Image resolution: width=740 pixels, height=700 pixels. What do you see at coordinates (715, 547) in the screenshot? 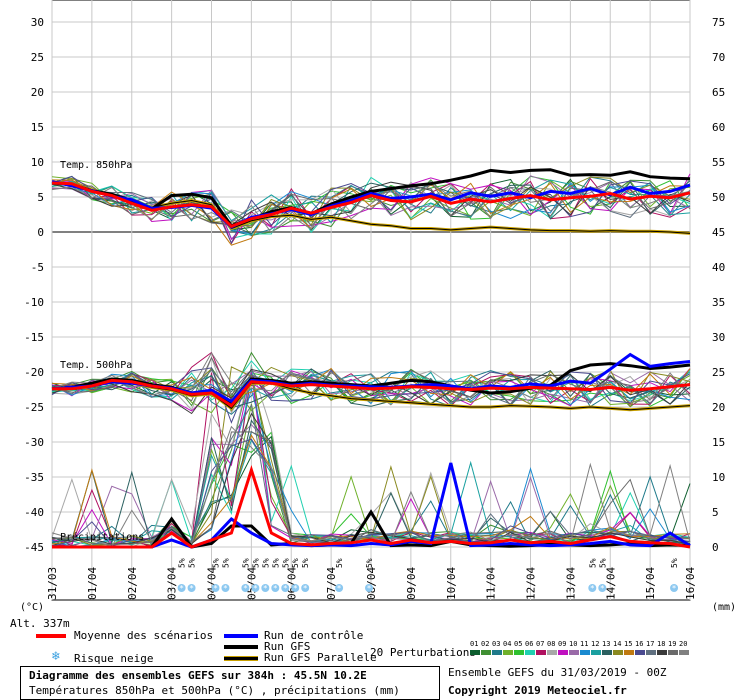
I see `right-tick-label: 0` at bounding box center [715, 547].